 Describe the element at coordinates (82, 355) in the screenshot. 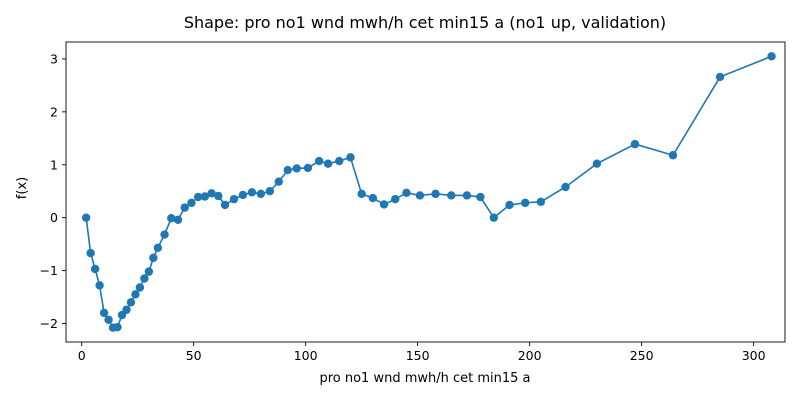

I see `x-tick-label: 0` at that location.